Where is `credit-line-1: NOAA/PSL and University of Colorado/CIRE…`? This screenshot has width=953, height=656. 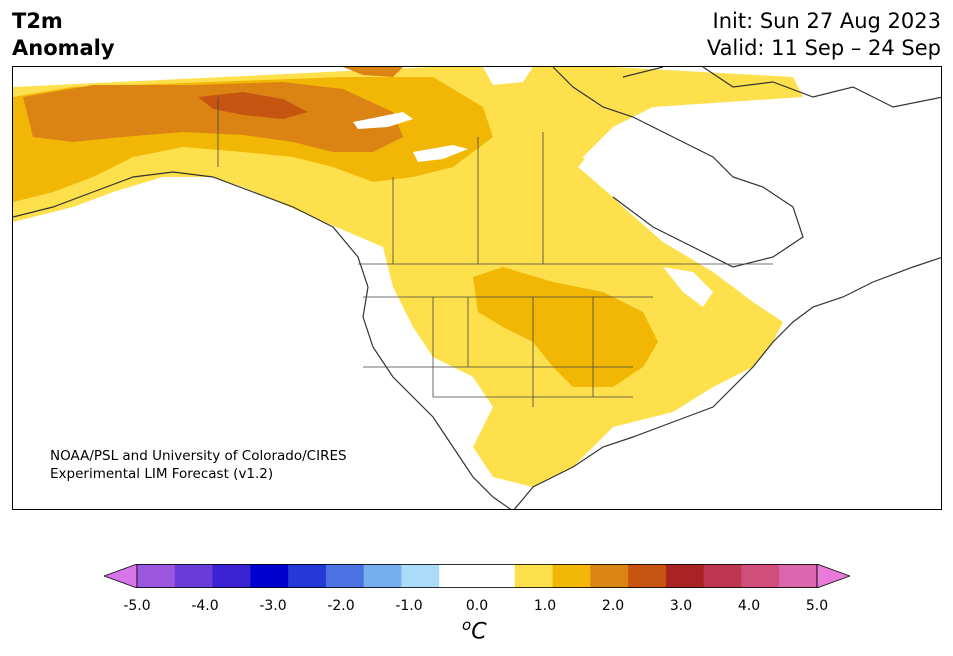 credit-line-1: NOAA/PSL and University of Colorado/CIRE… is located at coordinates (198, 456).